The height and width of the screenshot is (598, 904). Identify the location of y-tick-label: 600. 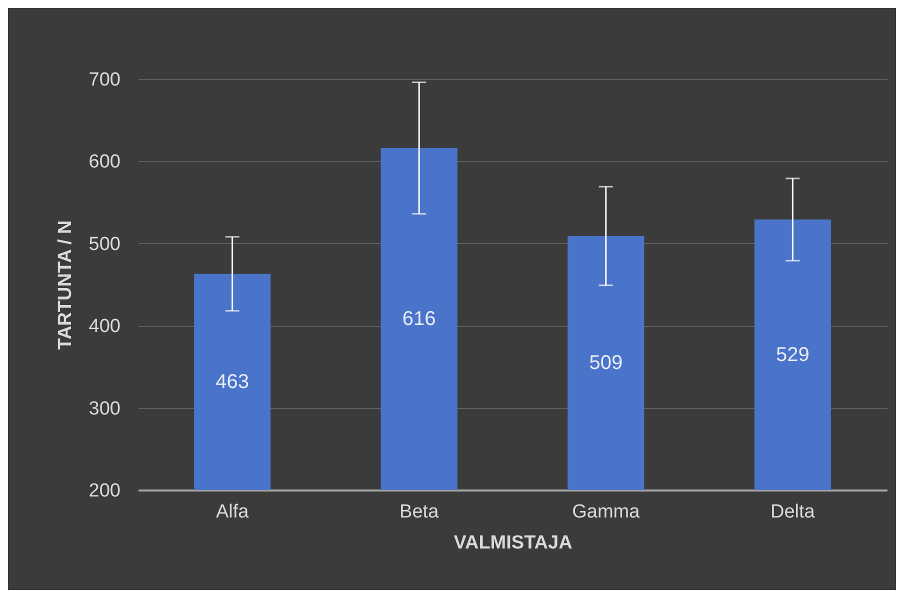
(104, 162).